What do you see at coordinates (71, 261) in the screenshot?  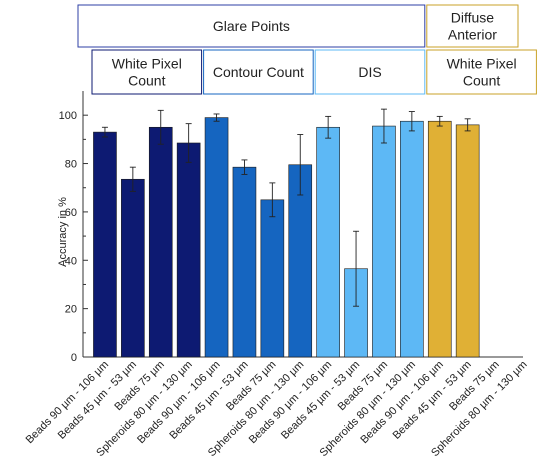 I see `y-tick-label: 40` at bounding box center [71, 261].